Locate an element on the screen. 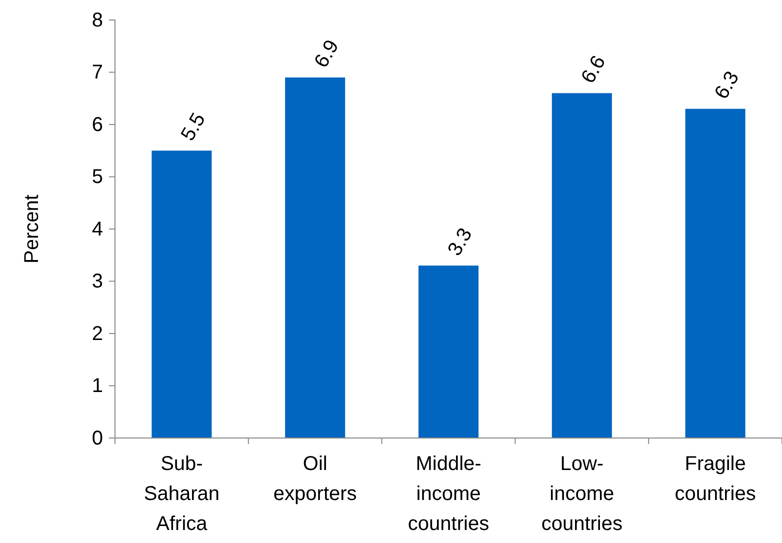 This screenshot has height=543, width=782. x-tick-label: Sub-Saharan Africa is located at coordinates (182, 494).